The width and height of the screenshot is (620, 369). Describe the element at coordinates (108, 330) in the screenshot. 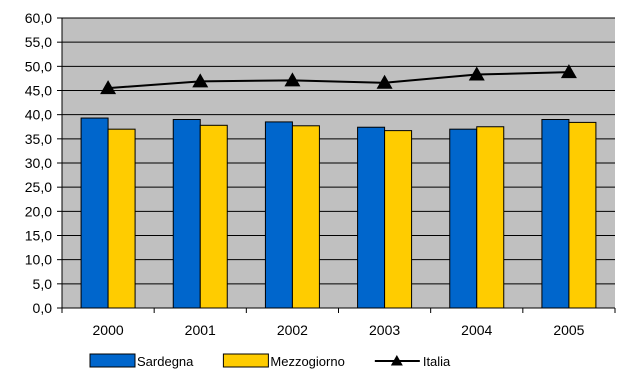

I see `x-tick-label: 2000` at that location.